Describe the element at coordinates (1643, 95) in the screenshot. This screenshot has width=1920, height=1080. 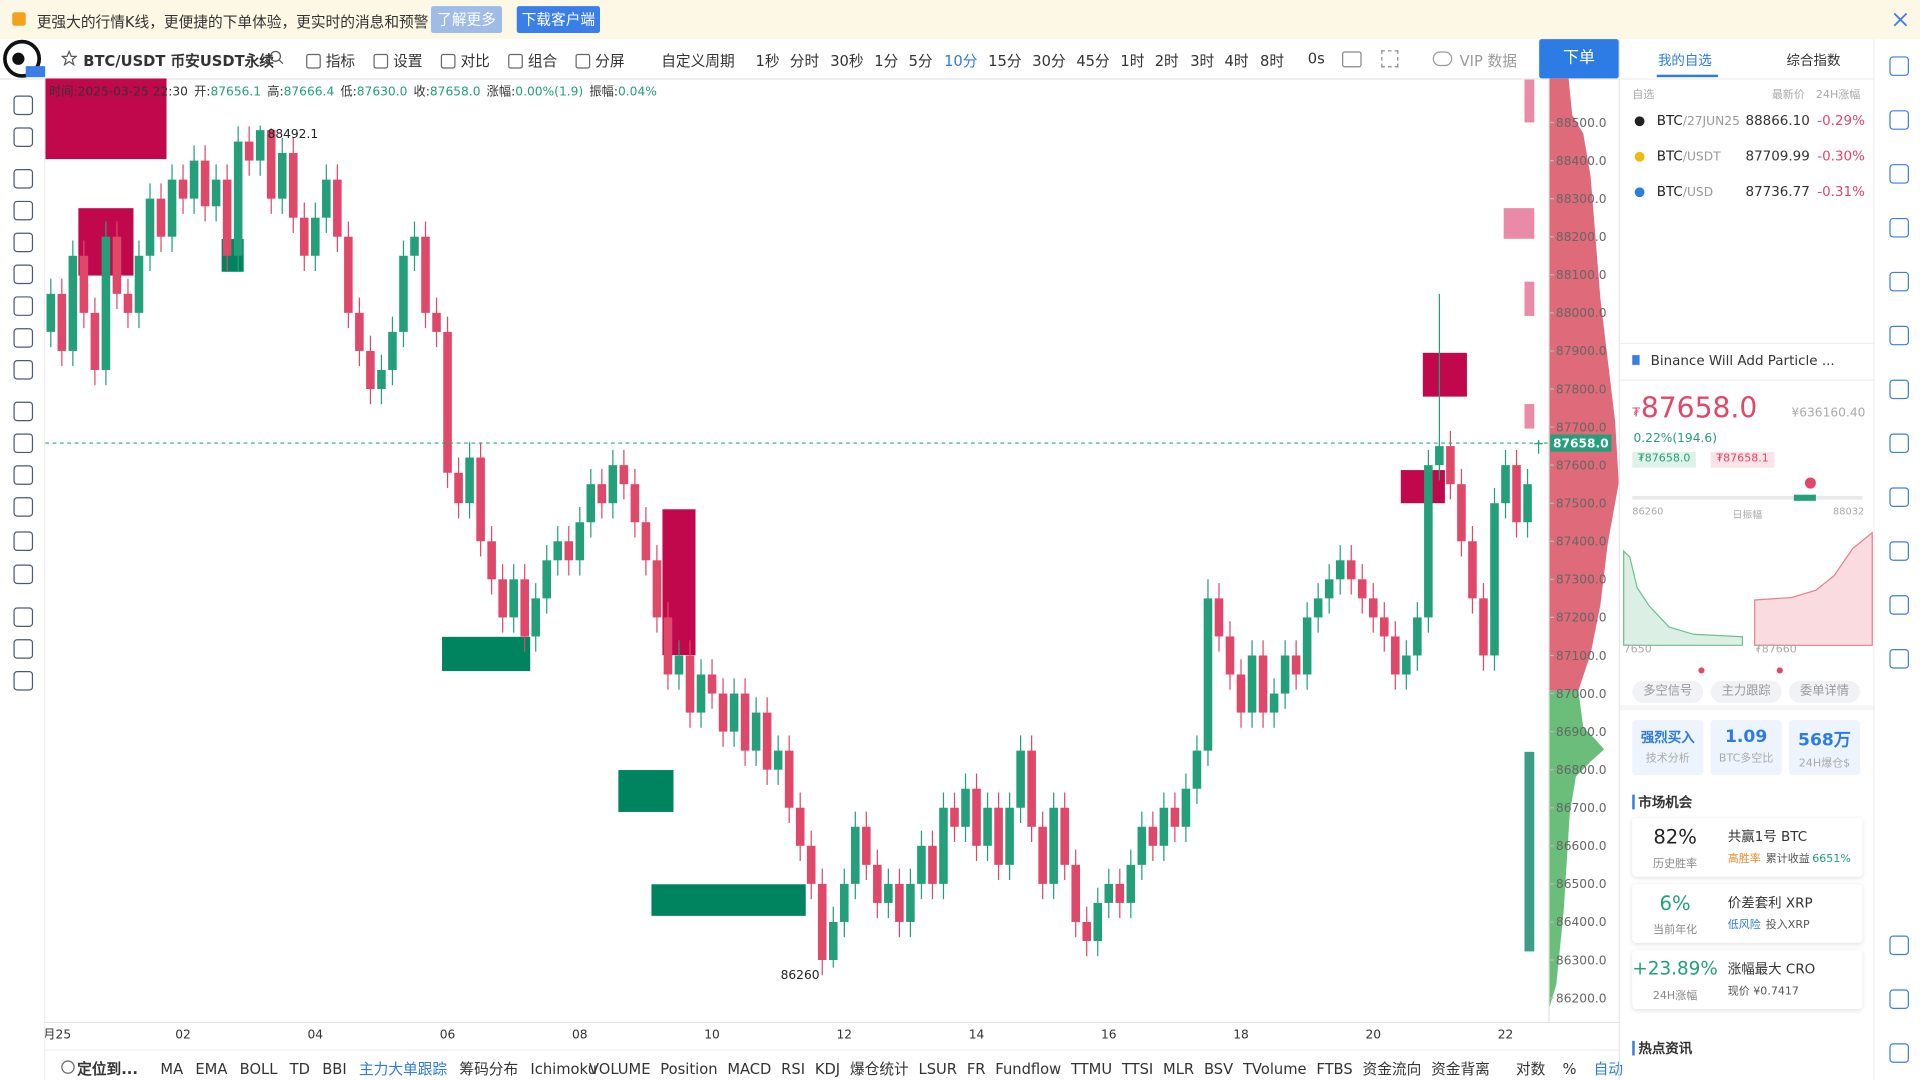
I see `list-filter: 自选` at that location.